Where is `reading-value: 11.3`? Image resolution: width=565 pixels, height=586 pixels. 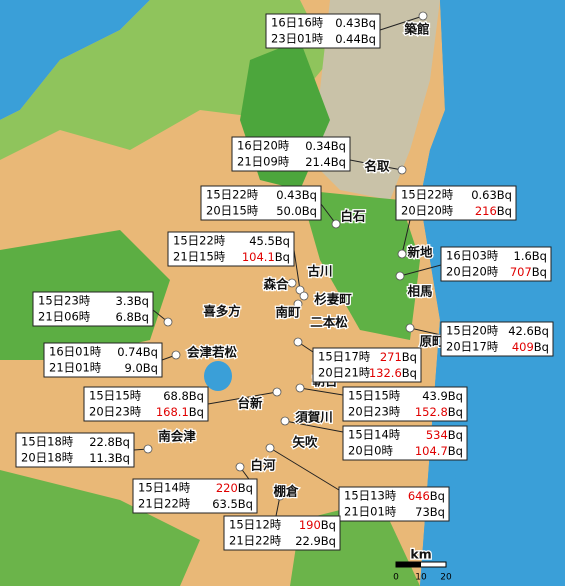 reading-value: 11.3 is located at coordinates (102, 458).